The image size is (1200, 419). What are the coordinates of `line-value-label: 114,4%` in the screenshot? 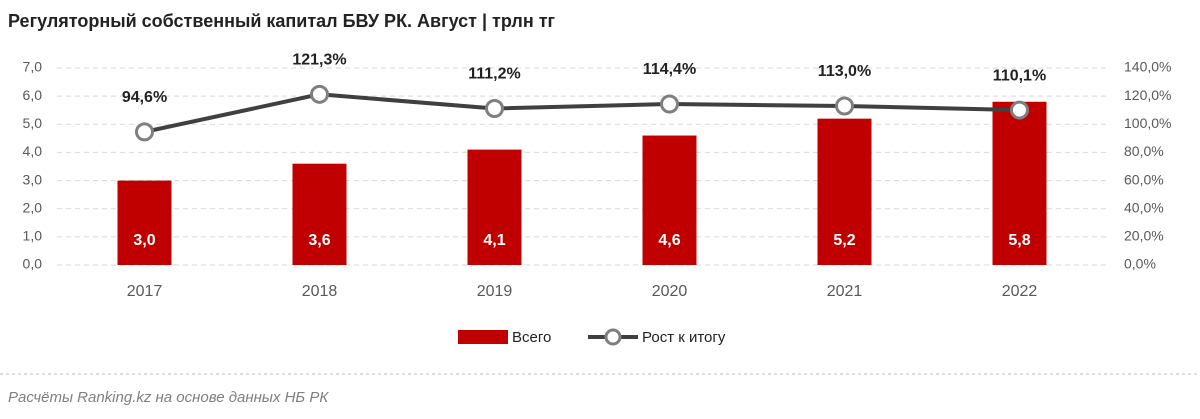 It's located at (669, 69).